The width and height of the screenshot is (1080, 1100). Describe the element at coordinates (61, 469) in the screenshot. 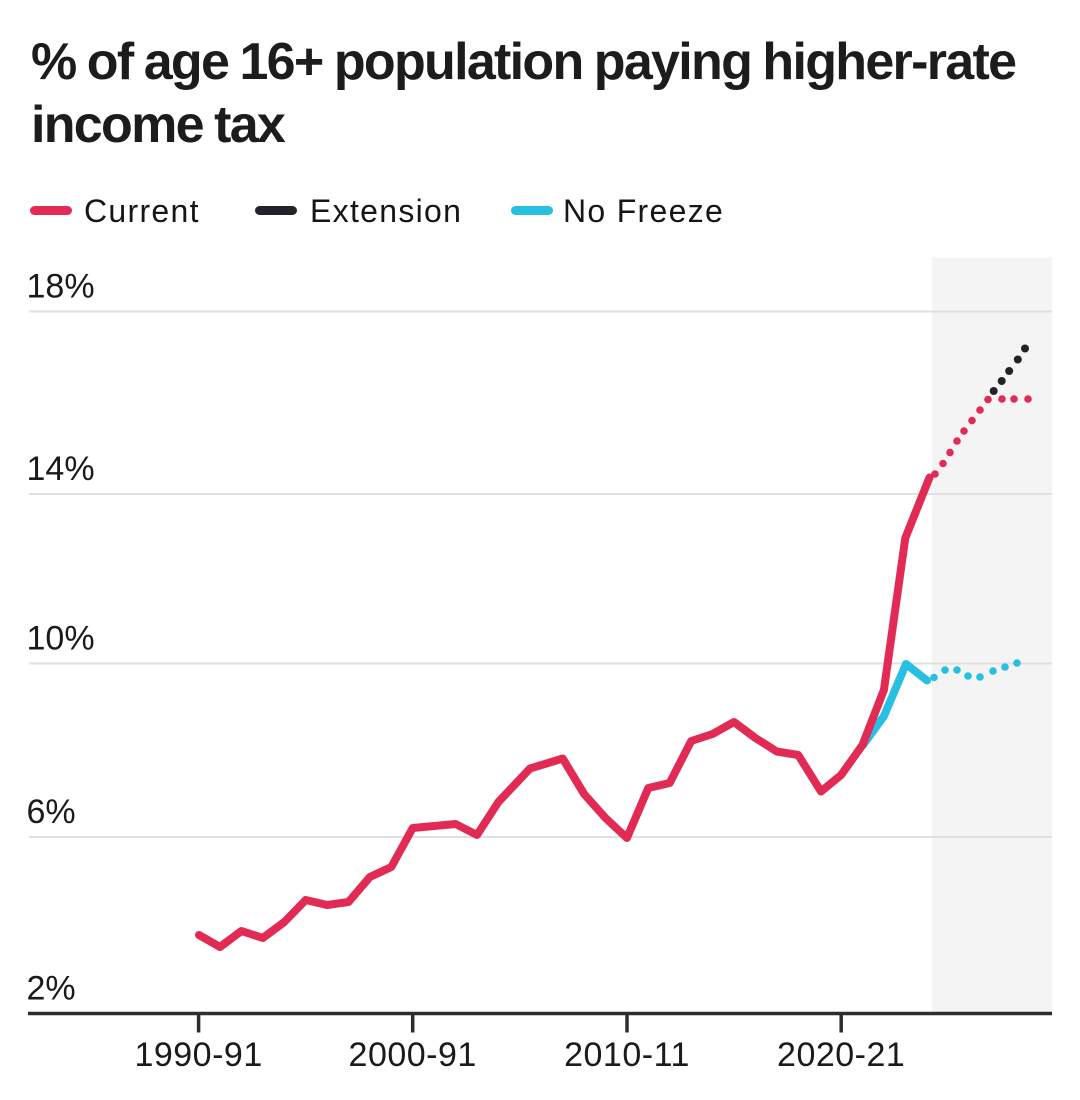

I see `svg-text: 14%` at that location.